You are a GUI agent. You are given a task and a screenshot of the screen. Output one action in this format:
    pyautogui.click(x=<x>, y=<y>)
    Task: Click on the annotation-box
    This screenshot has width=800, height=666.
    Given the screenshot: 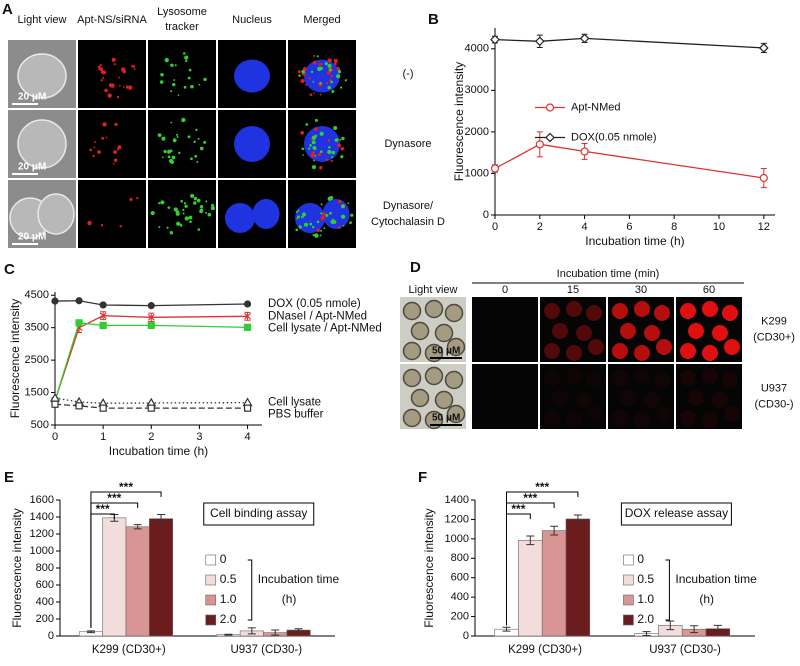 What is the action you would take?
    pyautogui.click(x=676, y=514)
    